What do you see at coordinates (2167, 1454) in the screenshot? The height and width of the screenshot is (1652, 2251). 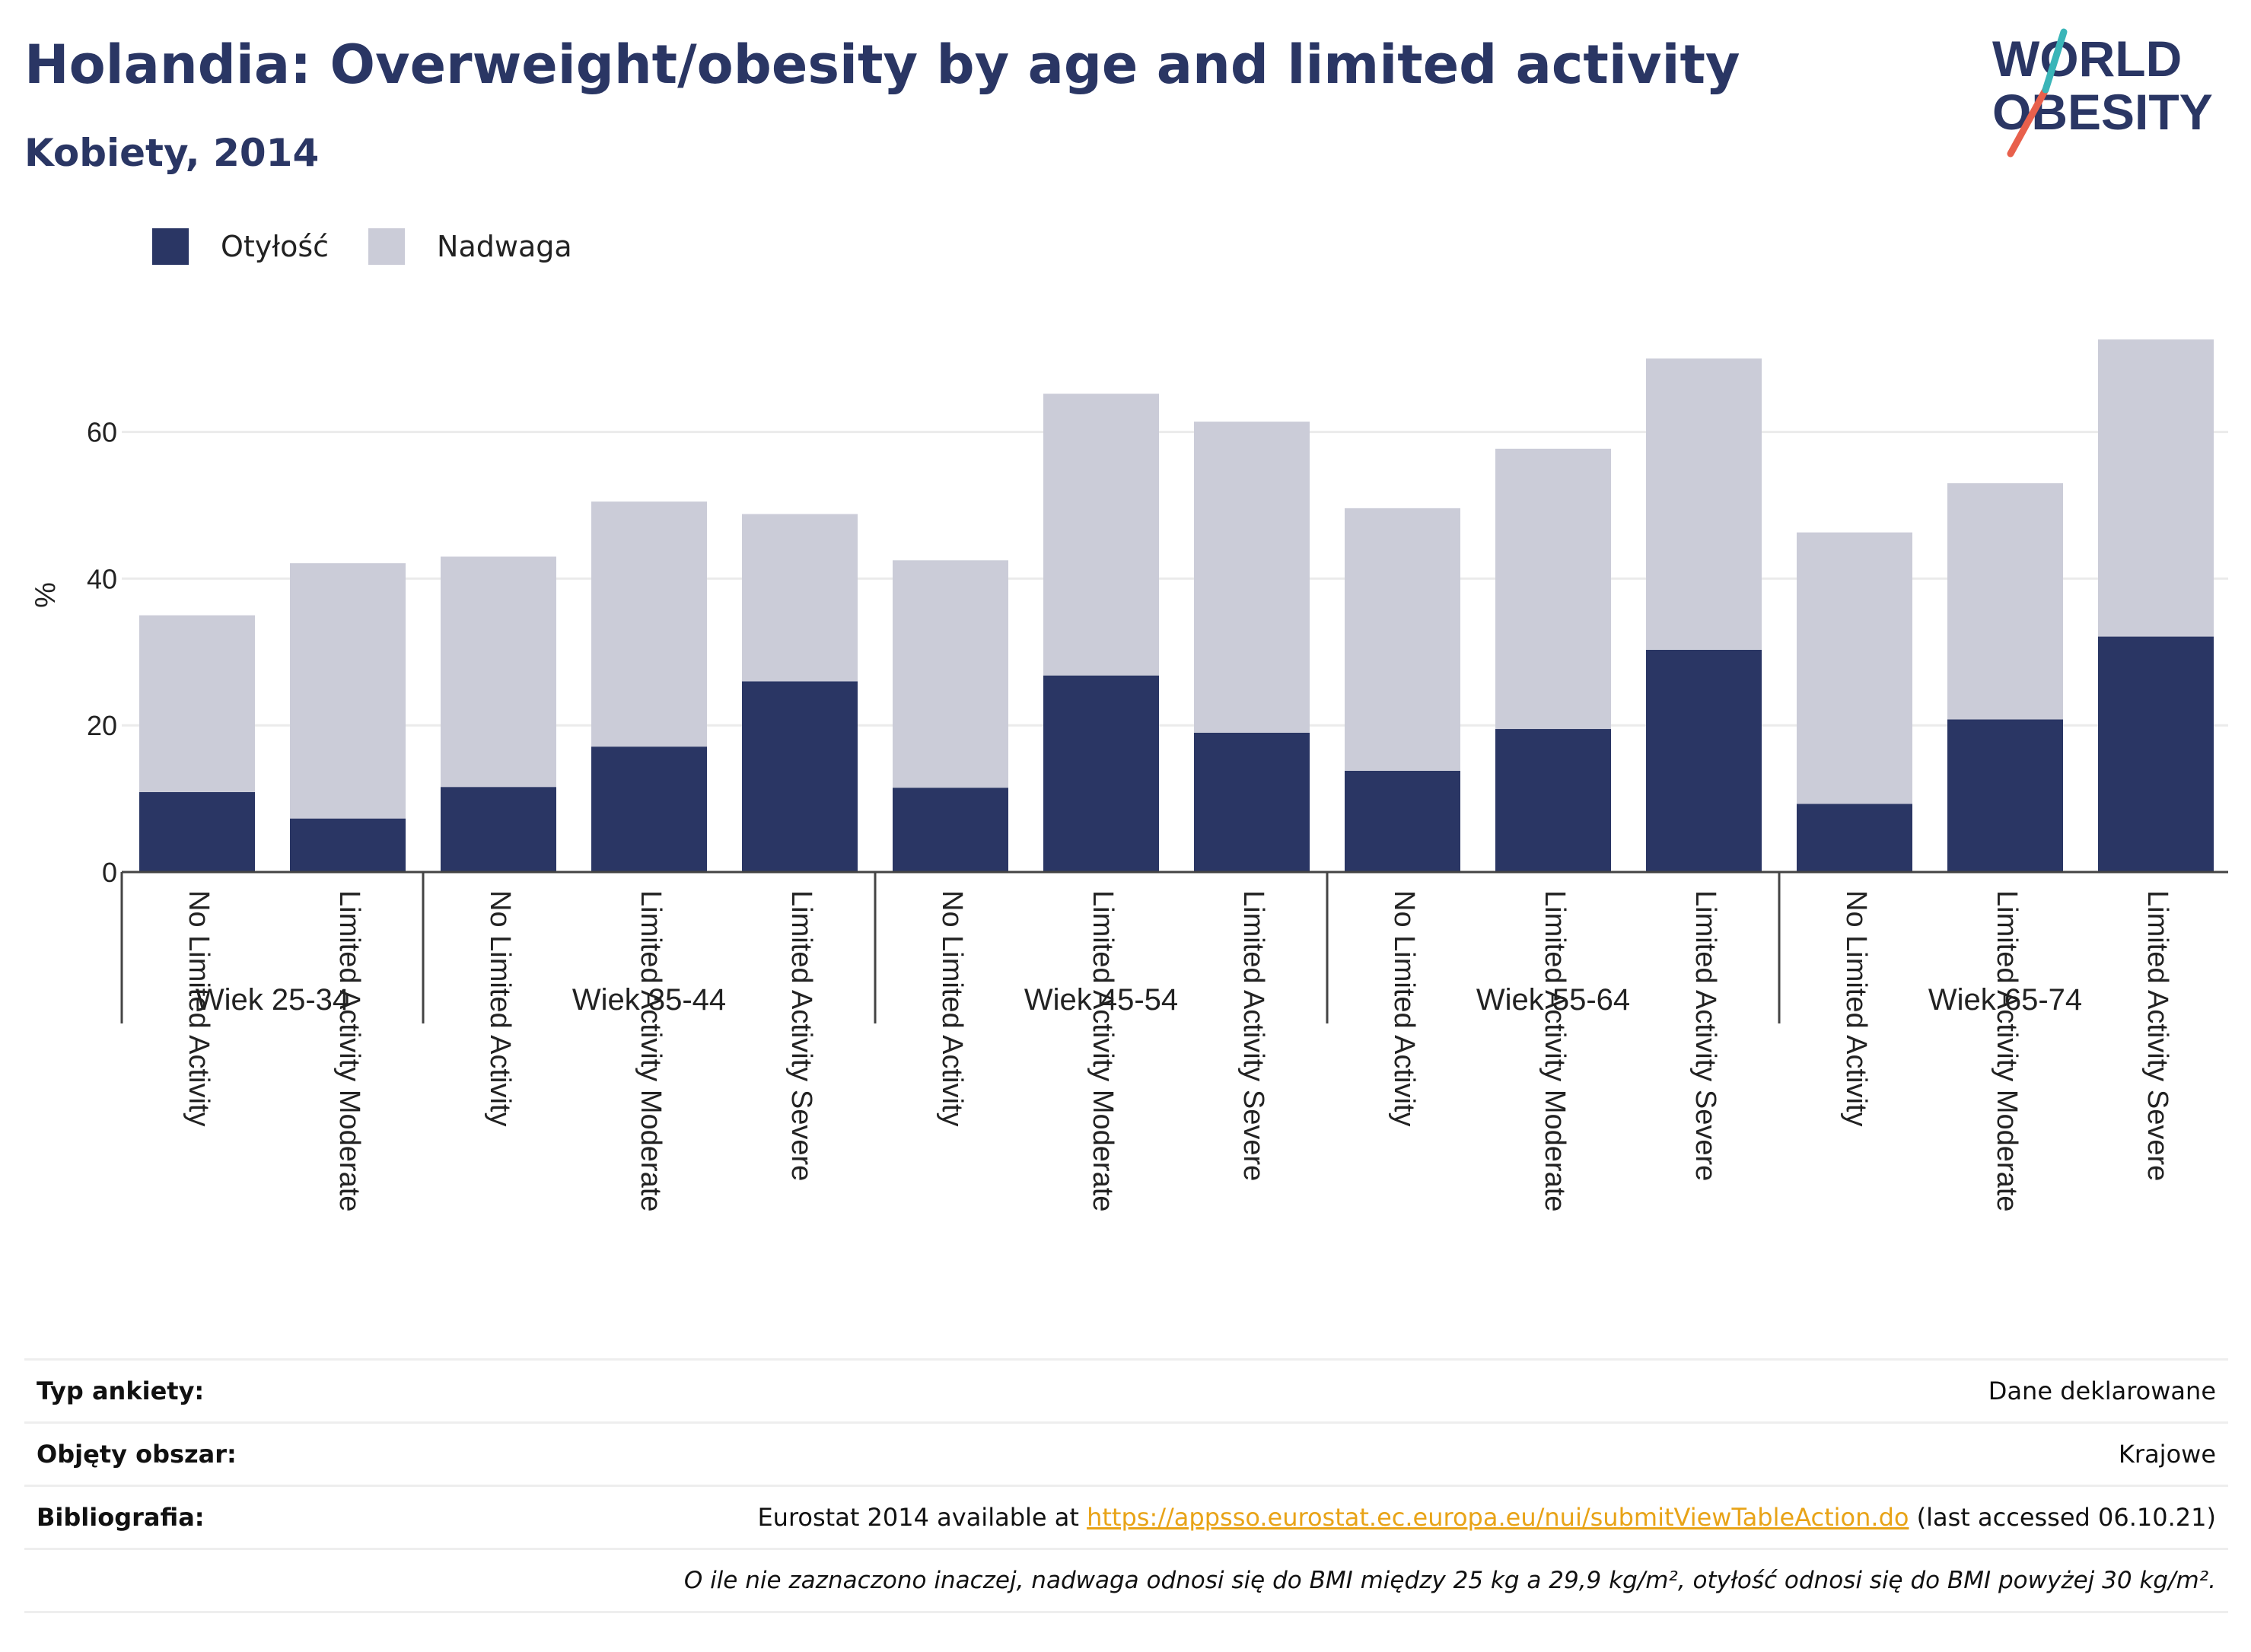 I see `footer-area-value: Krajowe` at bounding box center [2167, 1454].